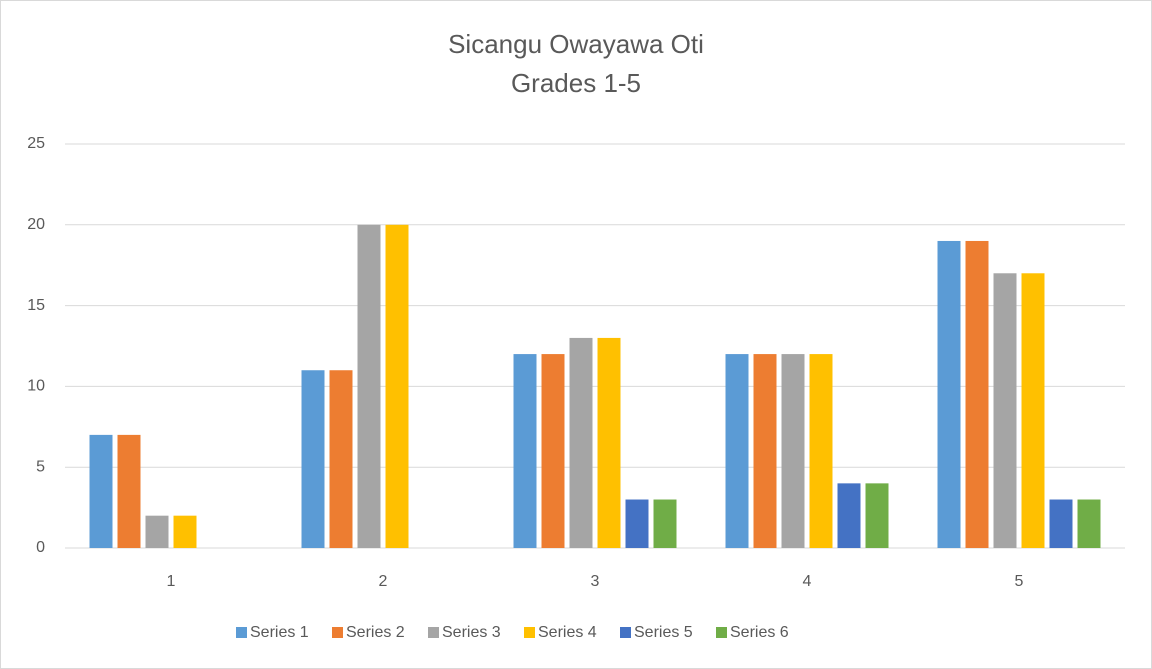 The width and height of the screenshot is (1152, 669). Describe the element at coordinates (40, 466) in the screenshot. I see `y-tick-label: 5` at that location.